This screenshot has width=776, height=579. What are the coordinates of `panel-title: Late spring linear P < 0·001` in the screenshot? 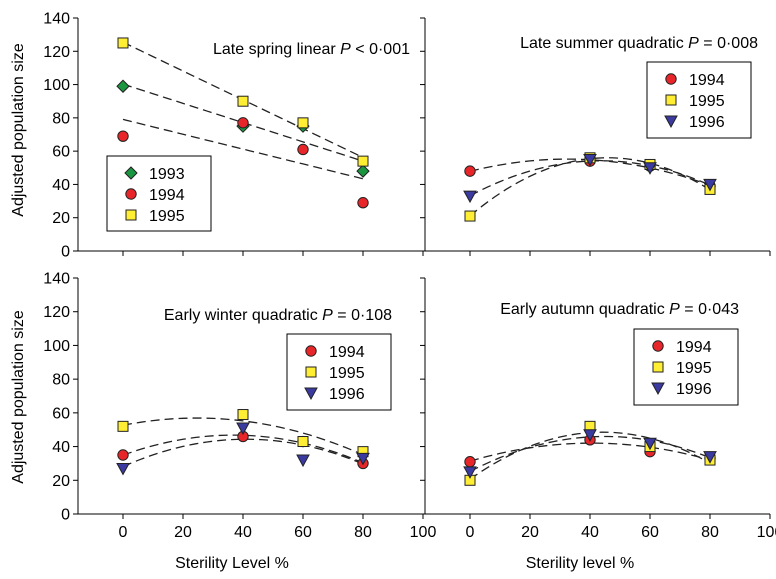 It's located at (311, 49).